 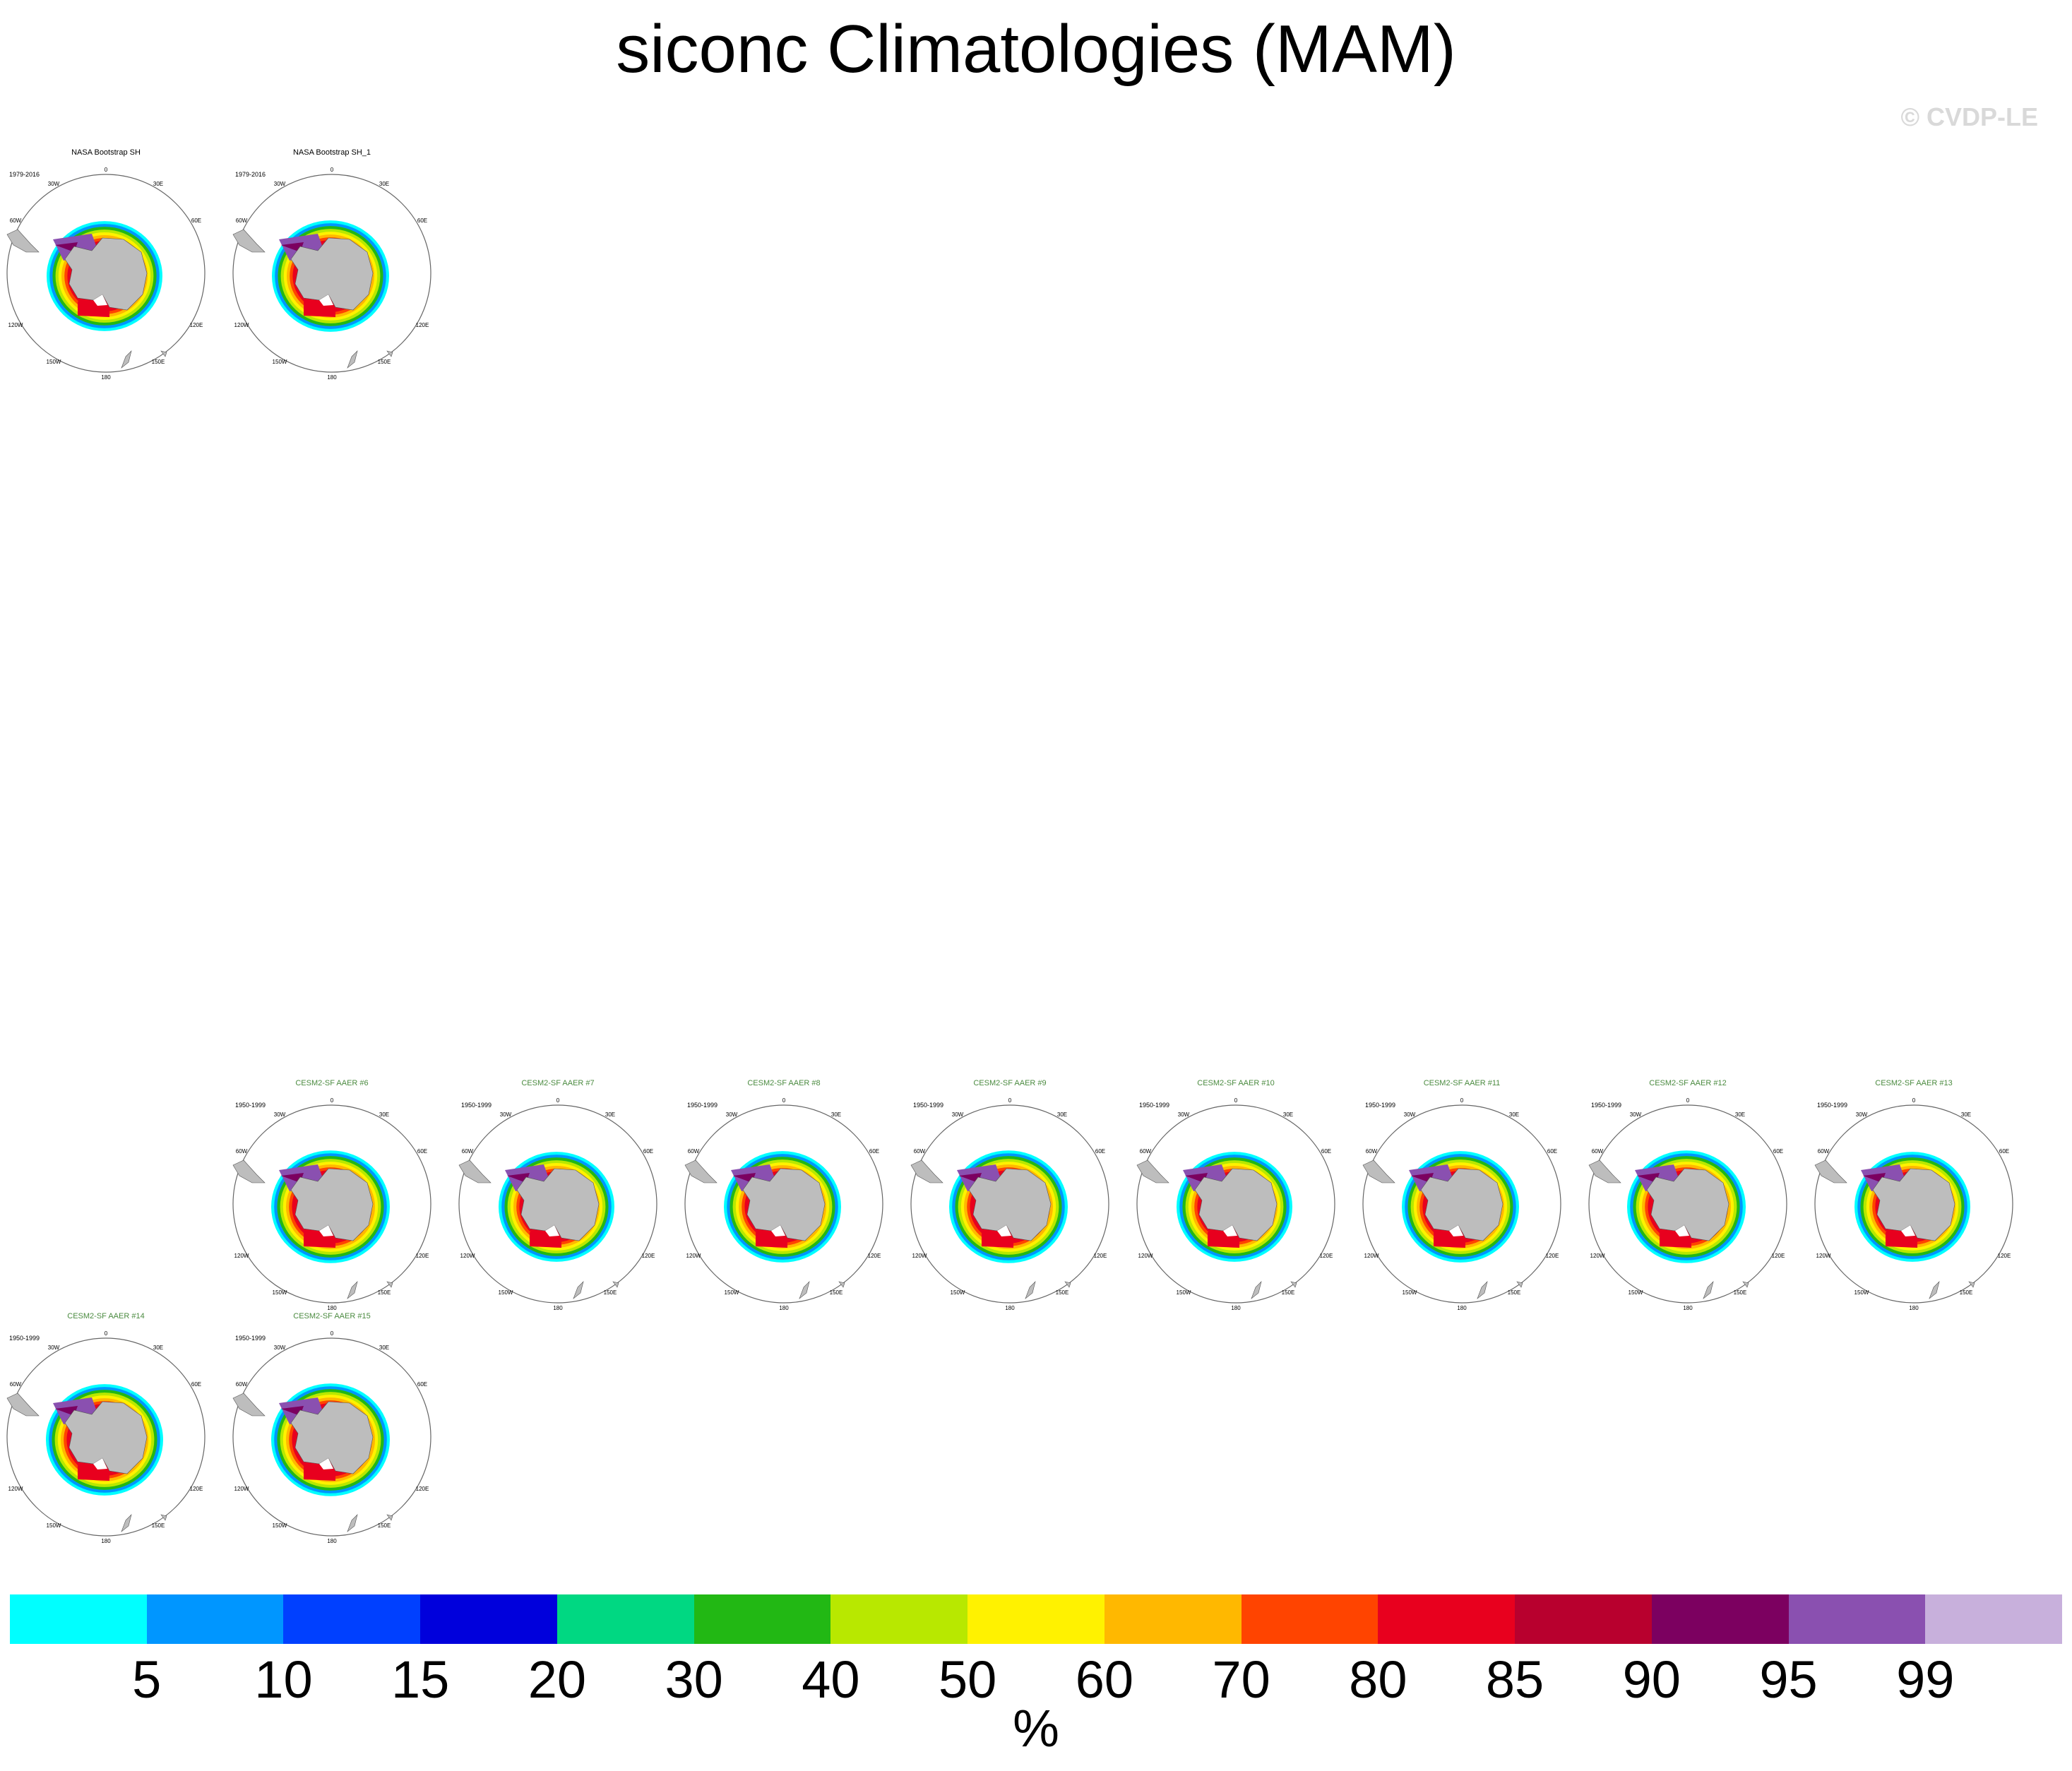 What do you see at coordinates (147, 1679) in the screenshot?
I see `colorbar-tick-label: 5` at bounding box center [147, 1679].